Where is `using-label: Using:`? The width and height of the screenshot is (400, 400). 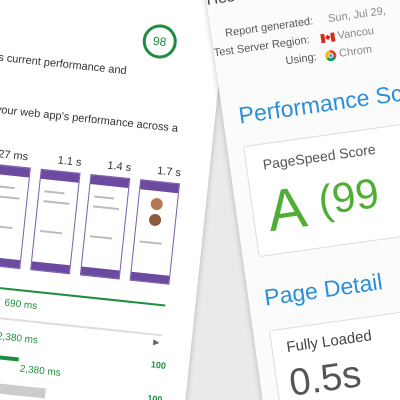
using-label: Using: is located at coordinates (301, 59).